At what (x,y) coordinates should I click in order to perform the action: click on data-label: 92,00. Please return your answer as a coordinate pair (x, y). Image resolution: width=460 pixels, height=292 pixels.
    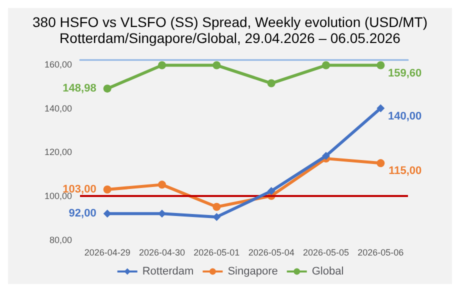
    Looking at the image, I should click on (82, 214).